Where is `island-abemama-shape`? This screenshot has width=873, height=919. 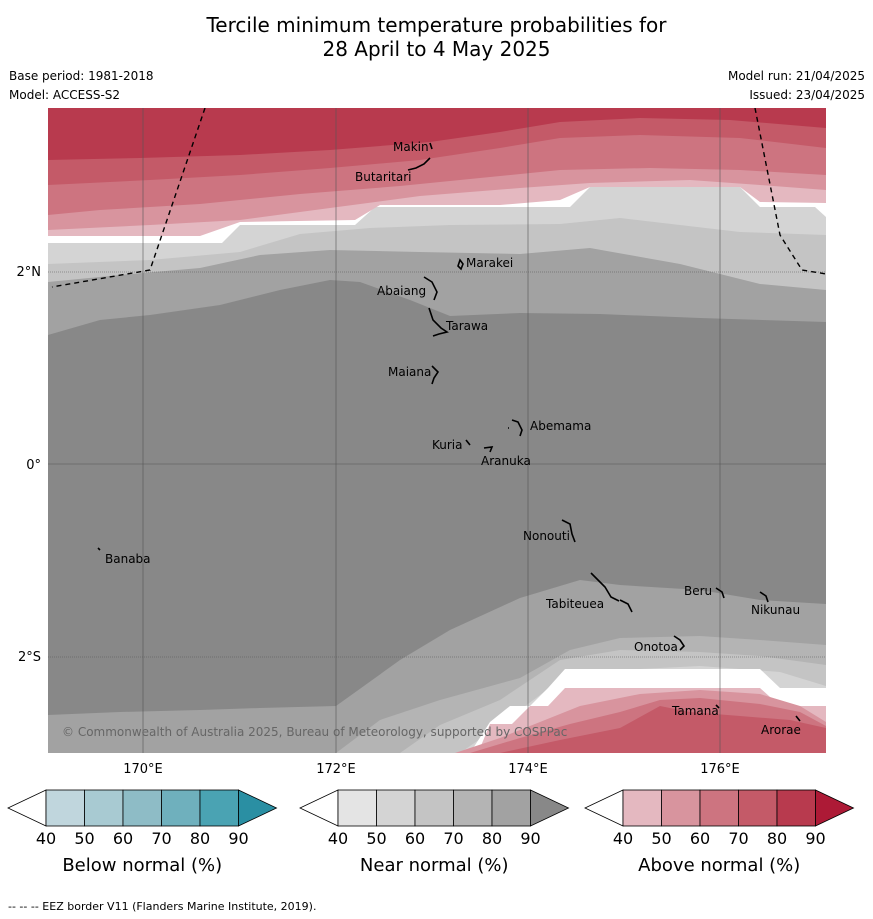
island-abemama-shape is located at coordinates (515, 428).